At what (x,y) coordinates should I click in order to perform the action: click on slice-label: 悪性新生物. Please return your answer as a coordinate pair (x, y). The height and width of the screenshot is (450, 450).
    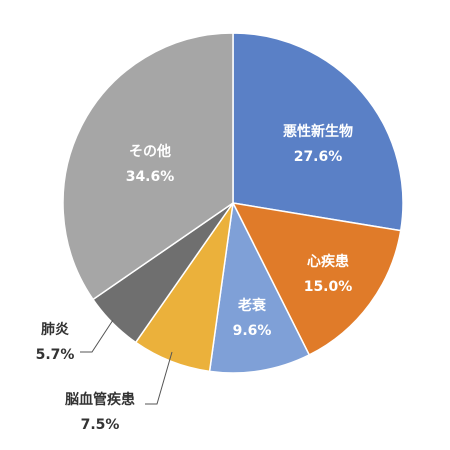
    Looking at the image, I should click on (318, 131).